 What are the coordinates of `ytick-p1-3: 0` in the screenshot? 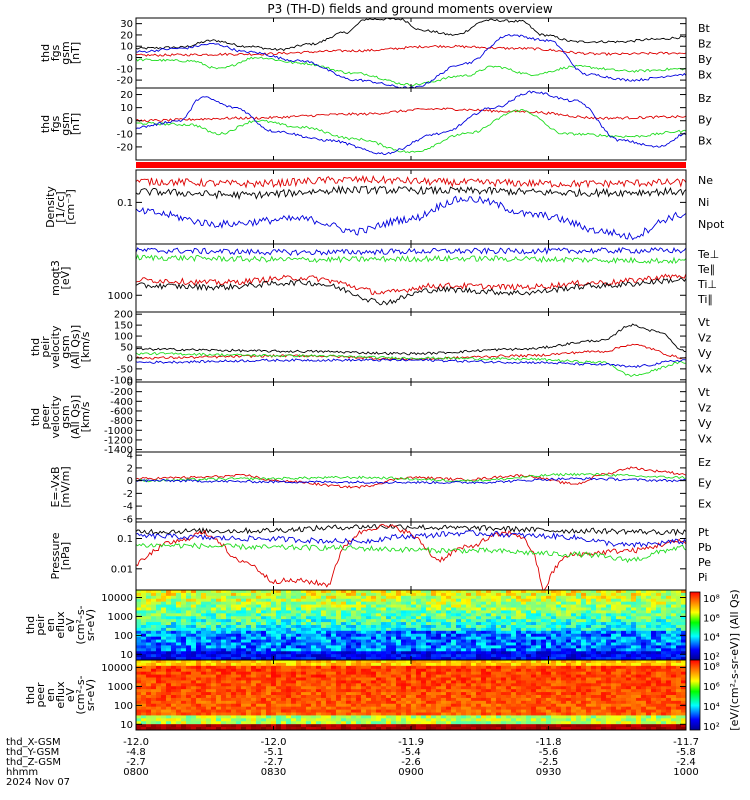 It's located at (130, 58).